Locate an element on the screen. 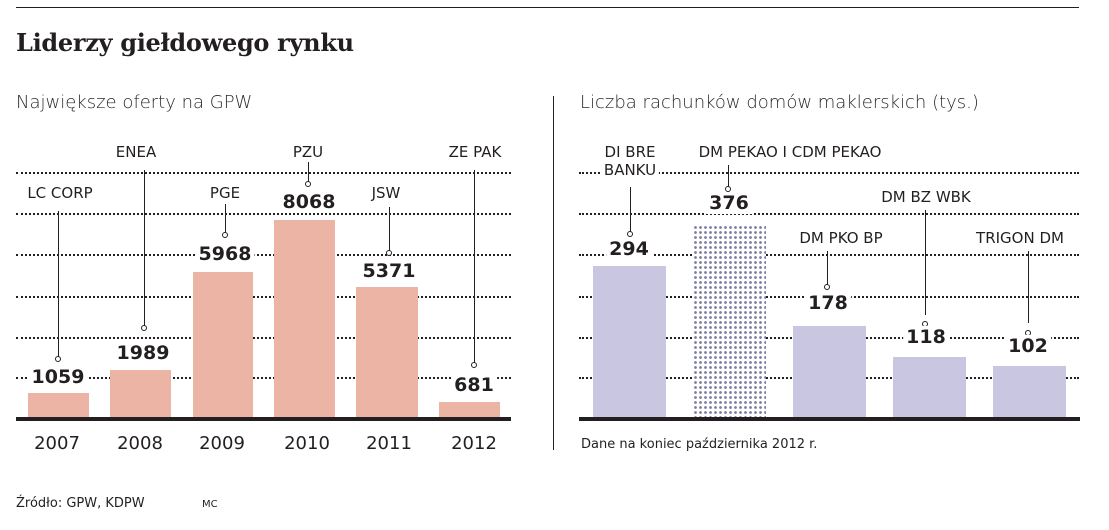 The image size is (1109, 530). company-label: ZE PAK is located at coordinates (475, 152).